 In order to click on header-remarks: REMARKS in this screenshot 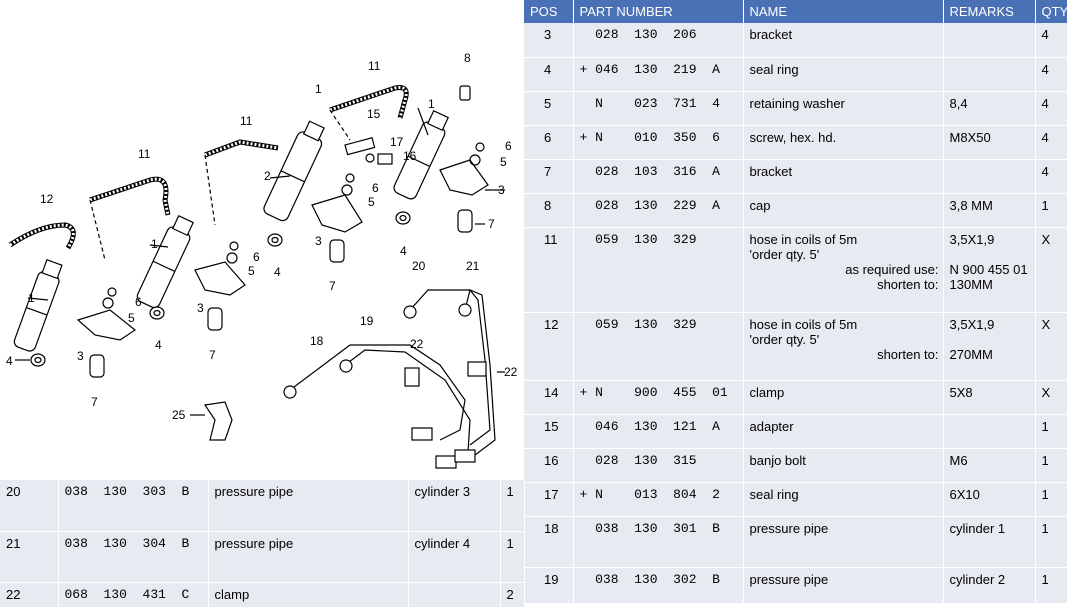, I will do `click(989, 11)`.